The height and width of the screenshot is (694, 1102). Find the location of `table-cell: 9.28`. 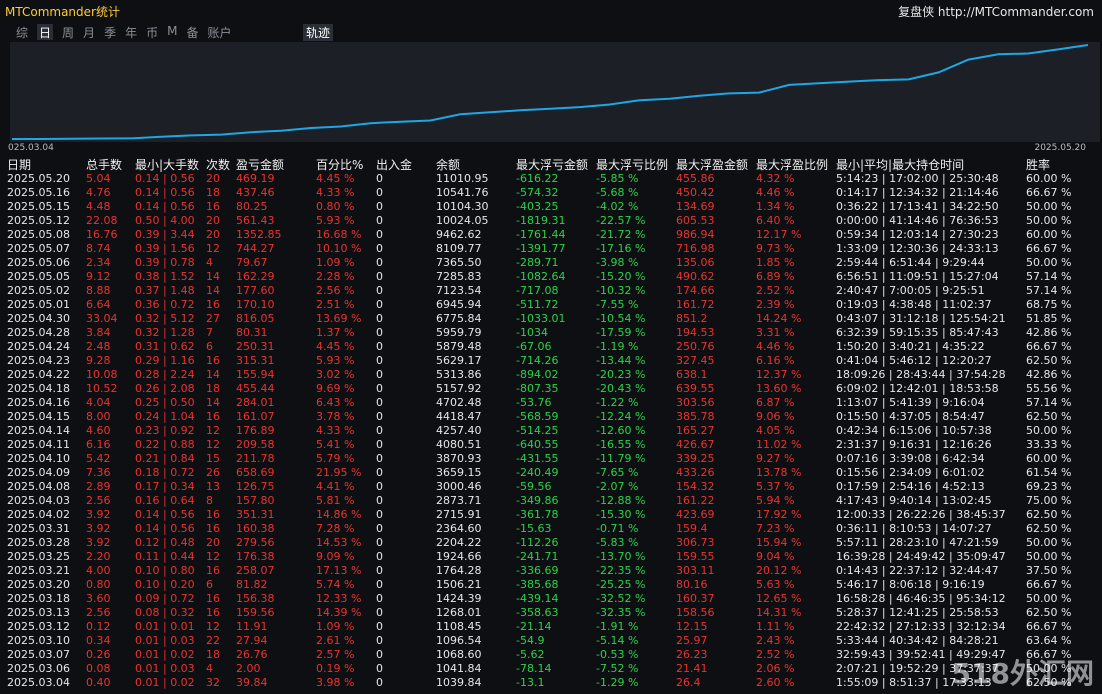

table-cell: 9.28 is located at coordinates (98, 360).